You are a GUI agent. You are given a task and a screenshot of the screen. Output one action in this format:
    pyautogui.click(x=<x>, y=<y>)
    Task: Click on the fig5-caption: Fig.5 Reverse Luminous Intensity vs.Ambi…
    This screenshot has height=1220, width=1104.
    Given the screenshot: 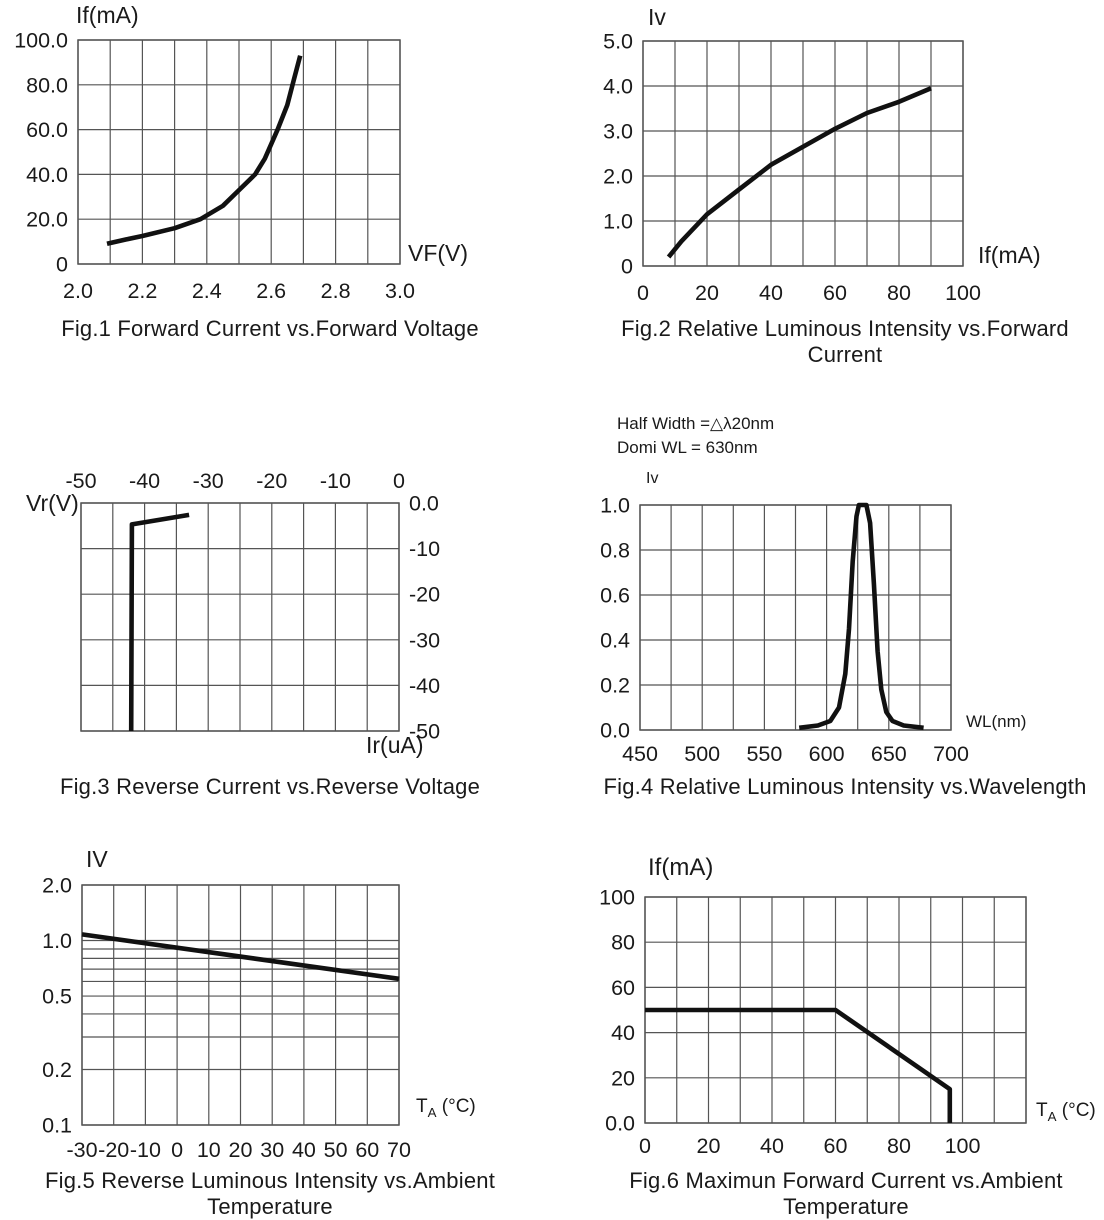 What is the action you would take?
    pyautogui.click(x=270, y=1193)
    